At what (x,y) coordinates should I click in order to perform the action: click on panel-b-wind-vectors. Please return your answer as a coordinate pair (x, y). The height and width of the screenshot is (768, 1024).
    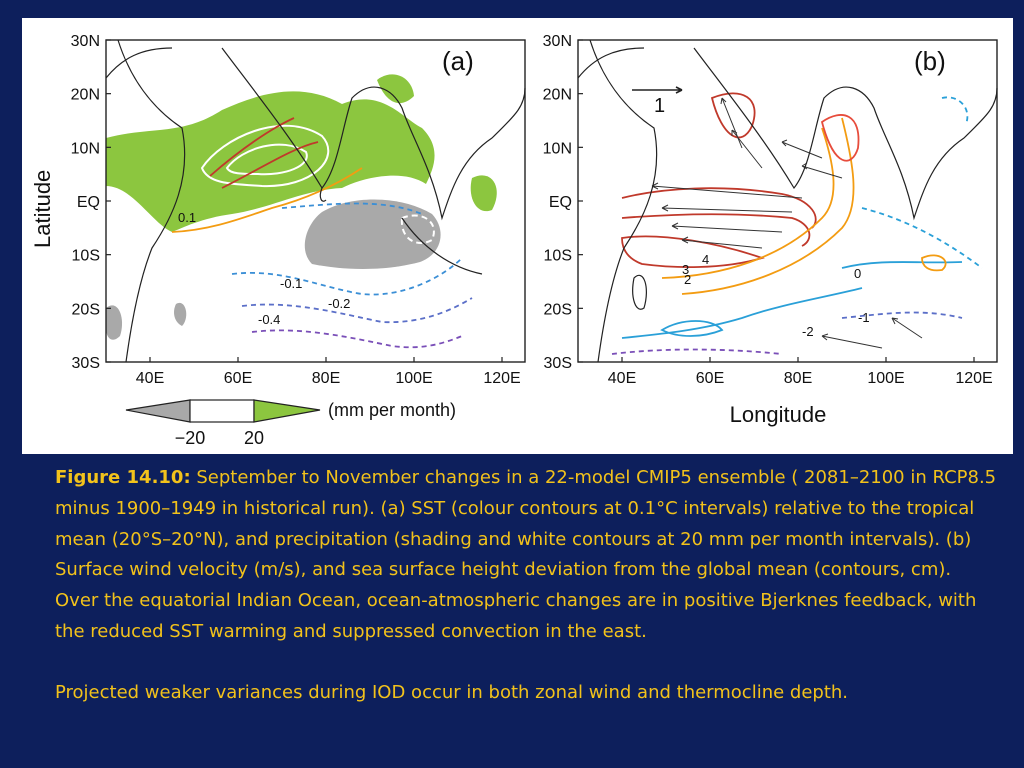
    Looking at the image, I should click on (787, 223).